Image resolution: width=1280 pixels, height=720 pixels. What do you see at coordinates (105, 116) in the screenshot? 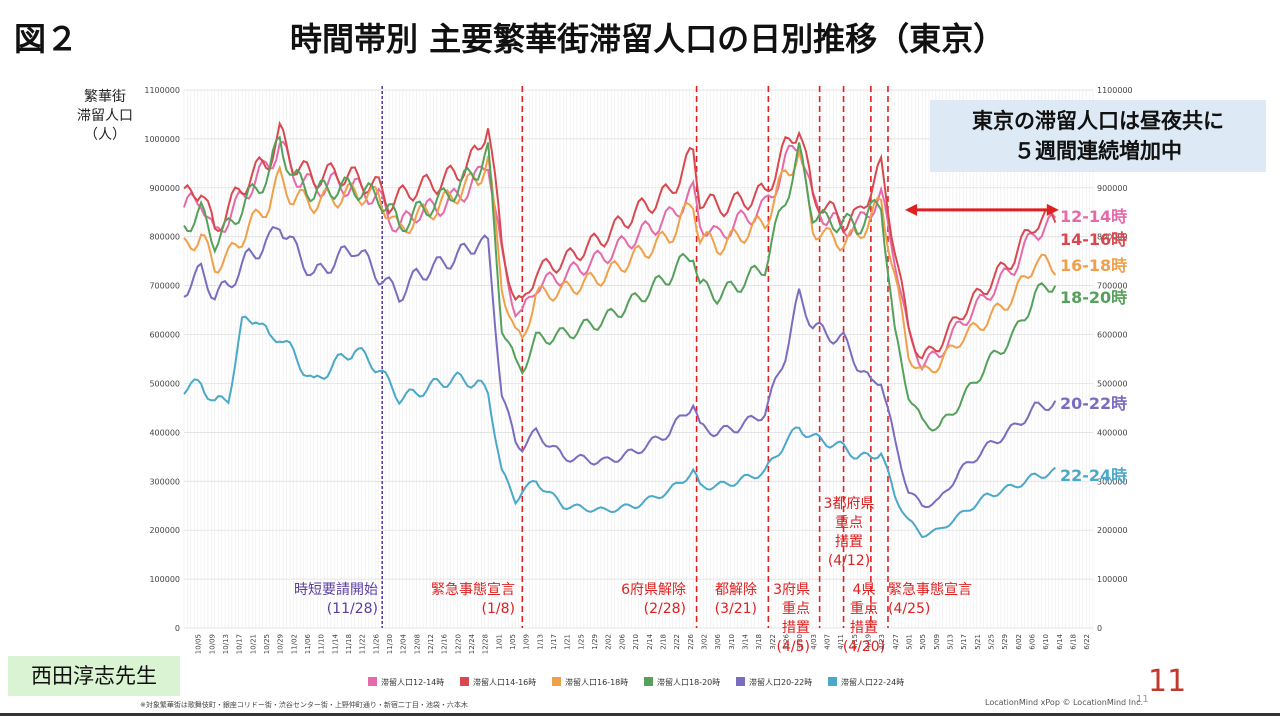
I see `y-axis-label: 繁華街 滞留人口 （人）` at bounding box center [105, 116].